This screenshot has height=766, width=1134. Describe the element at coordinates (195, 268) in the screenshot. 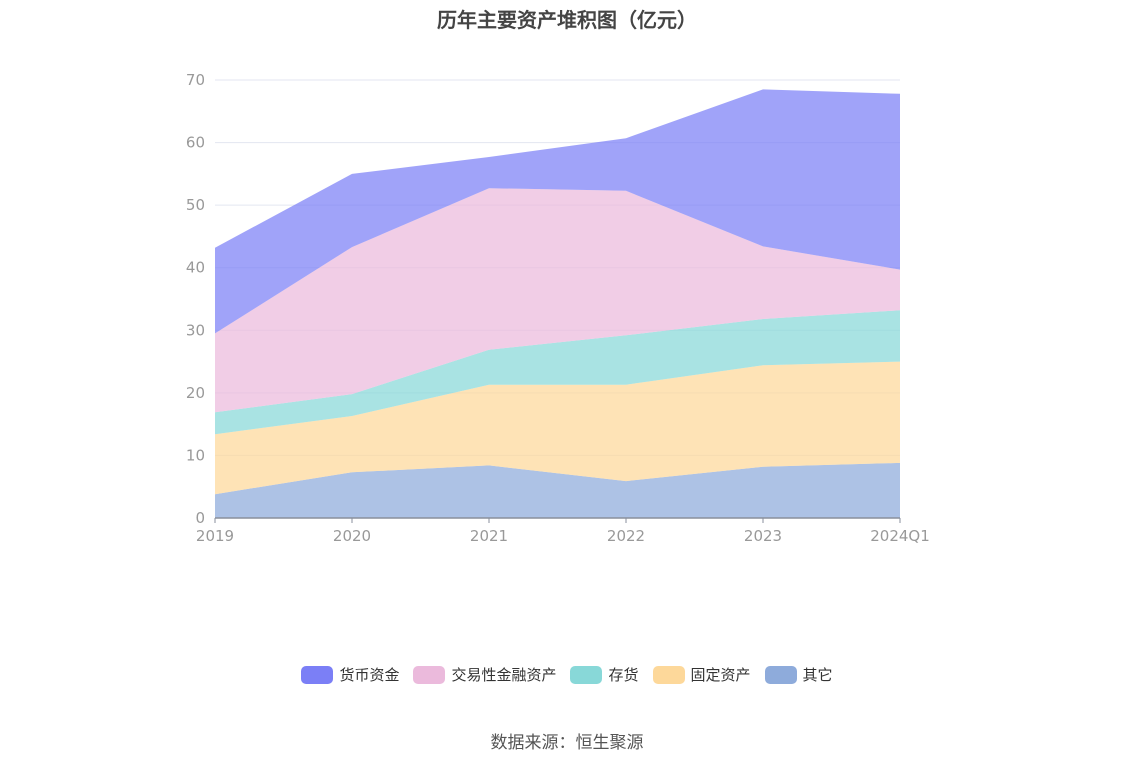

I see `y-tick-label: 40` at that location.